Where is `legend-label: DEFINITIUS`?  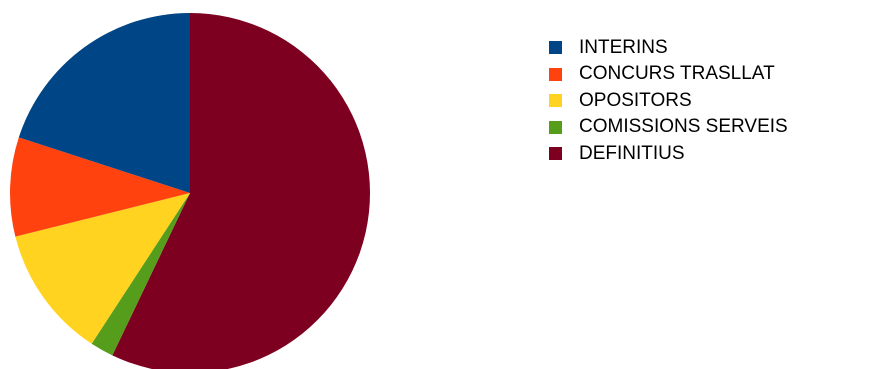
legend-label: DEFINITIUS is located at coordinates (632, 153).